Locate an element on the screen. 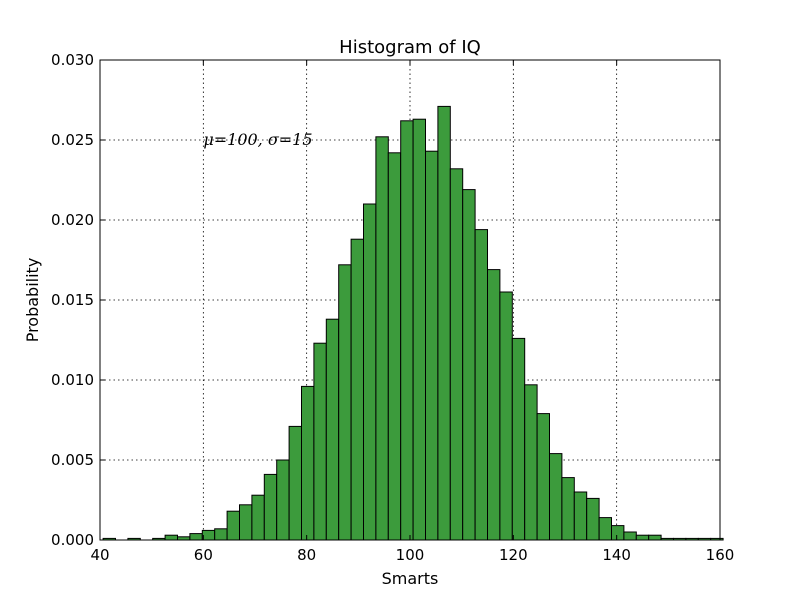  y-tick-label: 0.020 is located at coordinates (72, 220).